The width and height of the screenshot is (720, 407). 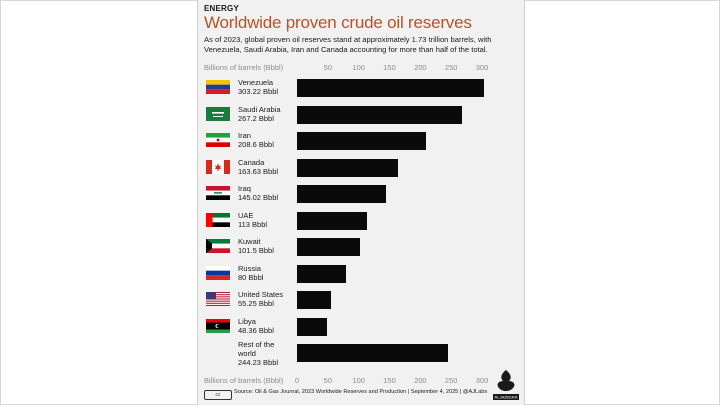 I want to click on canada-flag-icon, so click(x=218, y=166).